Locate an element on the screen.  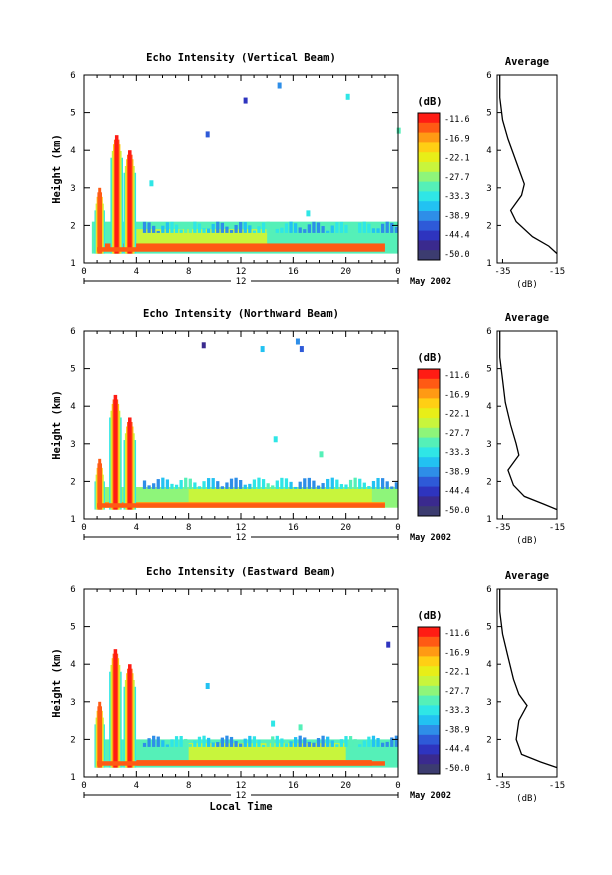
date-label-bg is located at coordinates (241, 281).